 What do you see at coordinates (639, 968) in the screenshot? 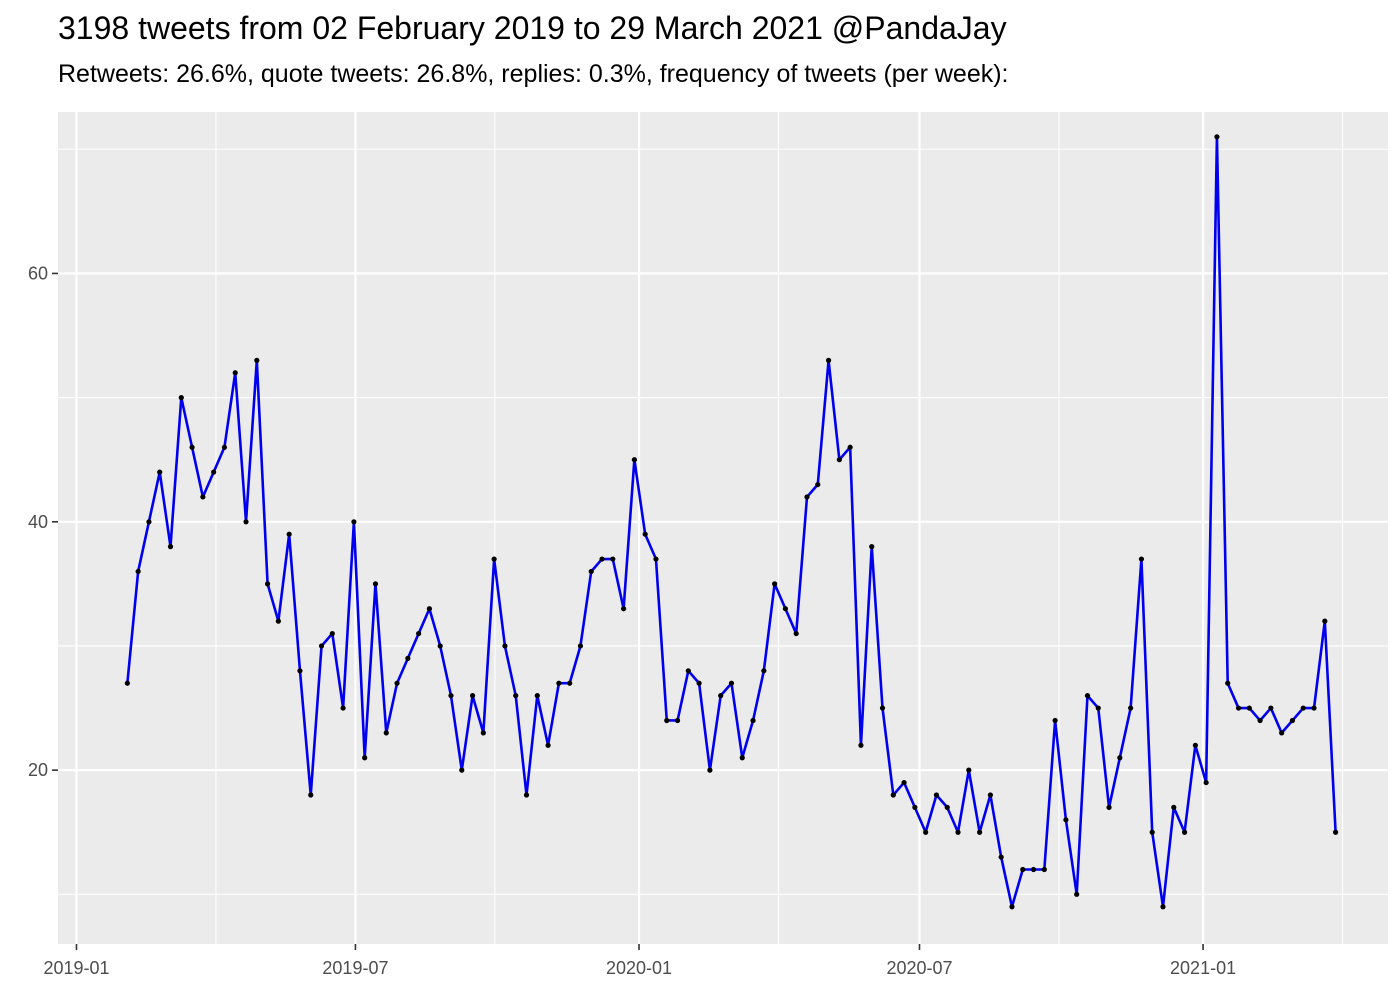
I see `x-tick-label: 2020-01` at bounding box center [639, 968].